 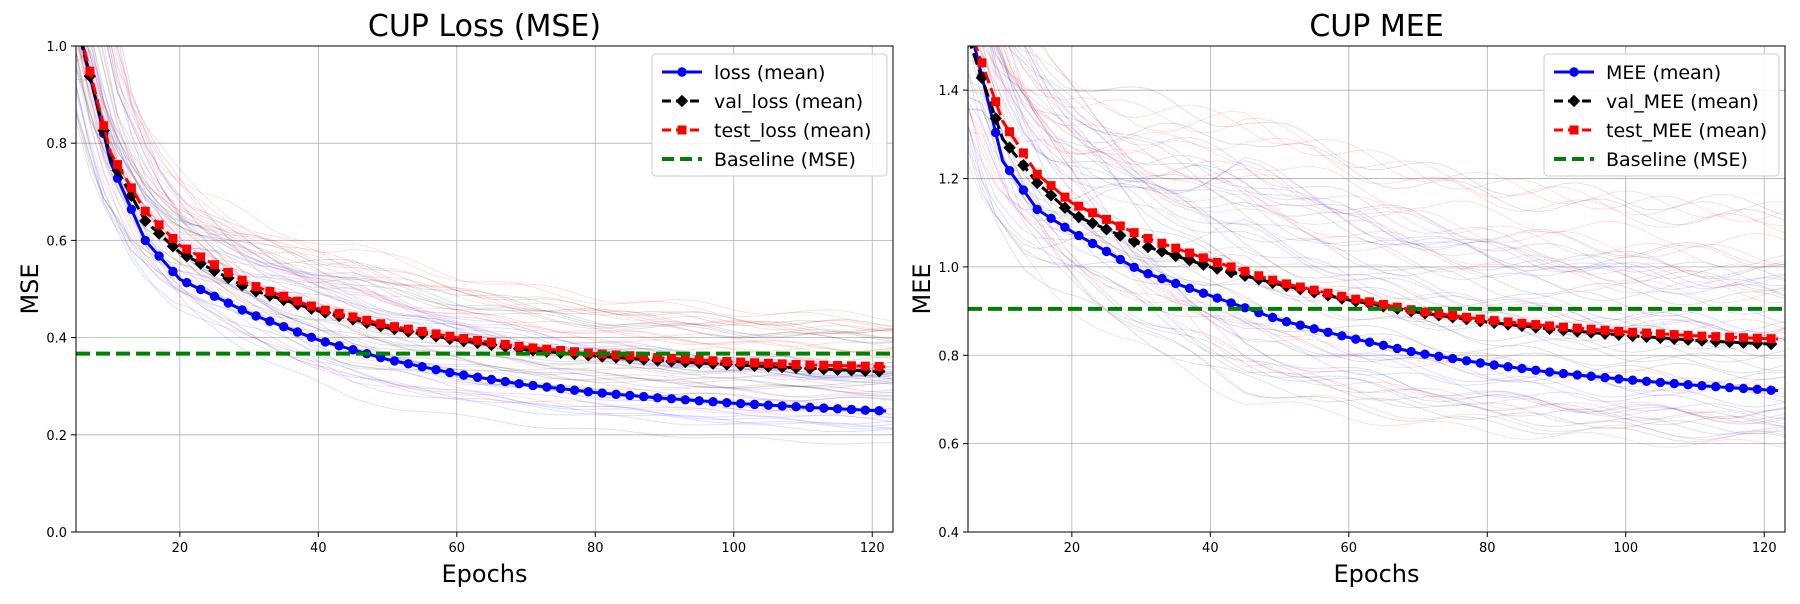 I want to click on chart-2-legend-label: MEE (mean), so click(x=1663, y=73).